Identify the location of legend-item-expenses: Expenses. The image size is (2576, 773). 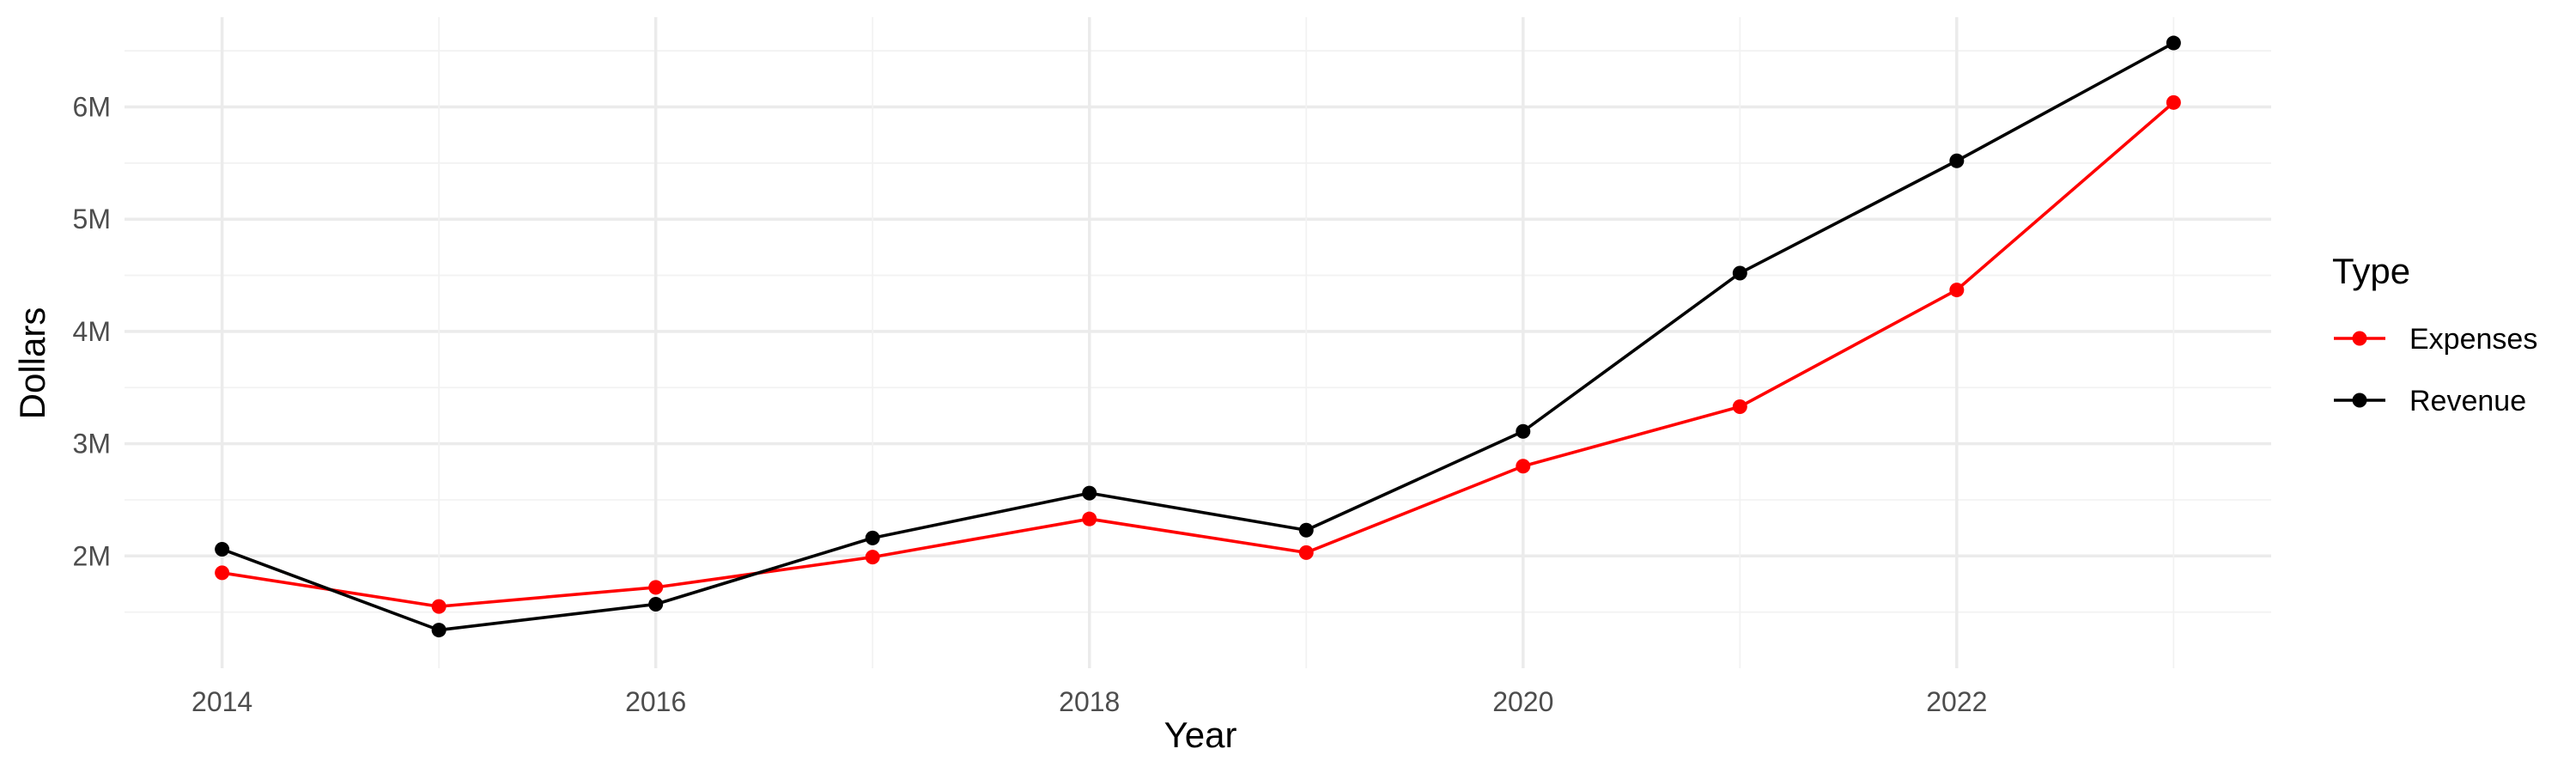
(2435, 339).